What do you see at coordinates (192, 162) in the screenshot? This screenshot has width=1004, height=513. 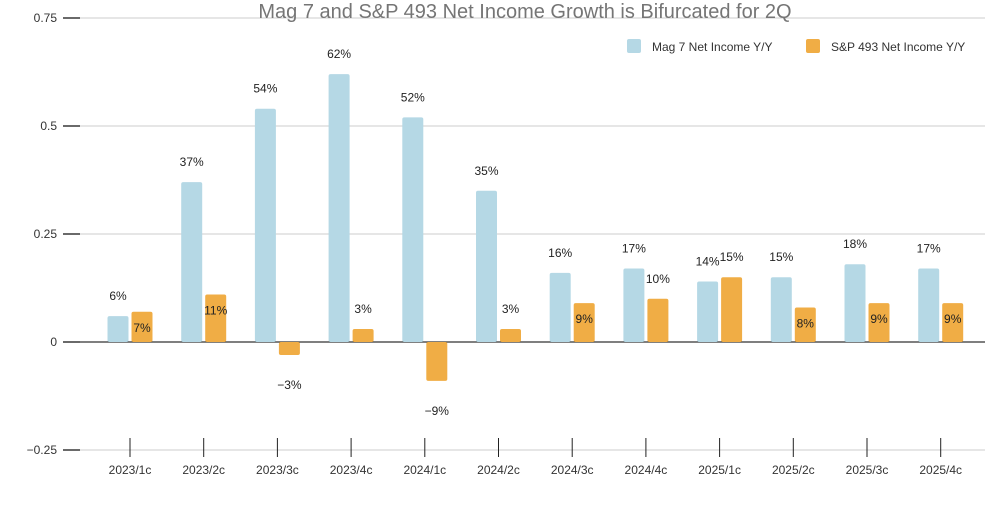 I see `data-label-mag7: 37%` at bounding box center [192, 162].